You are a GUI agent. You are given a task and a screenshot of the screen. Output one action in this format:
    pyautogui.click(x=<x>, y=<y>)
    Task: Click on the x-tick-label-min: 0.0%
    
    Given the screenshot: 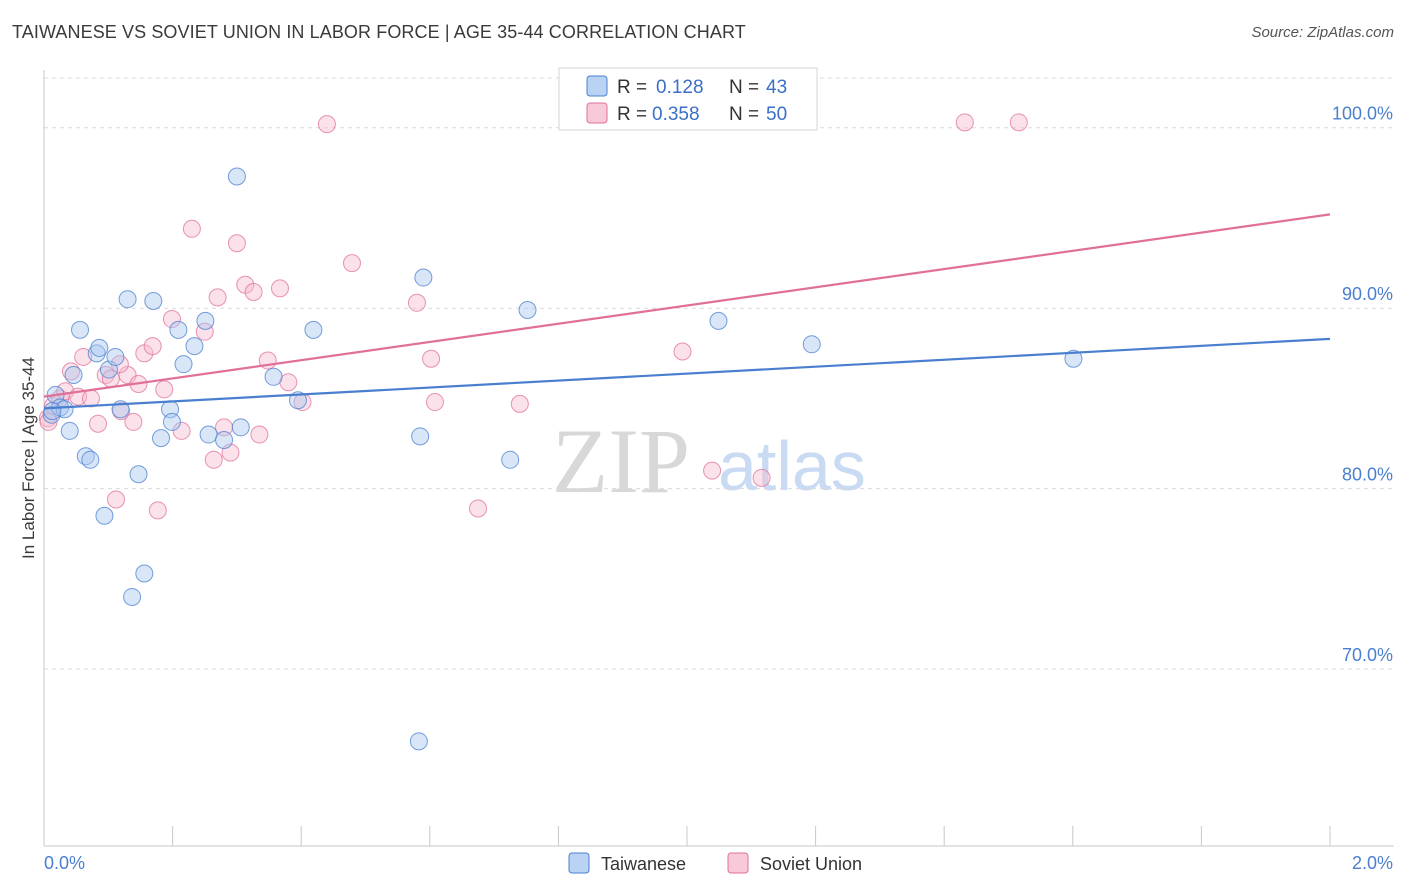 What is the action you would take?
    pyautogui.click(x=64, y=863)
    